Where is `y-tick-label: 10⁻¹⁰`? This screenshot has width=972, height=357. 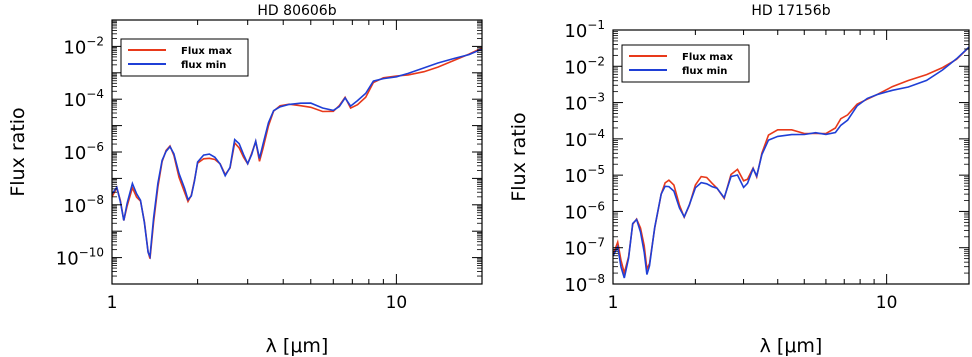
y-tick-label: 10⁻¹⁰ is located at coordinates (80, 258).